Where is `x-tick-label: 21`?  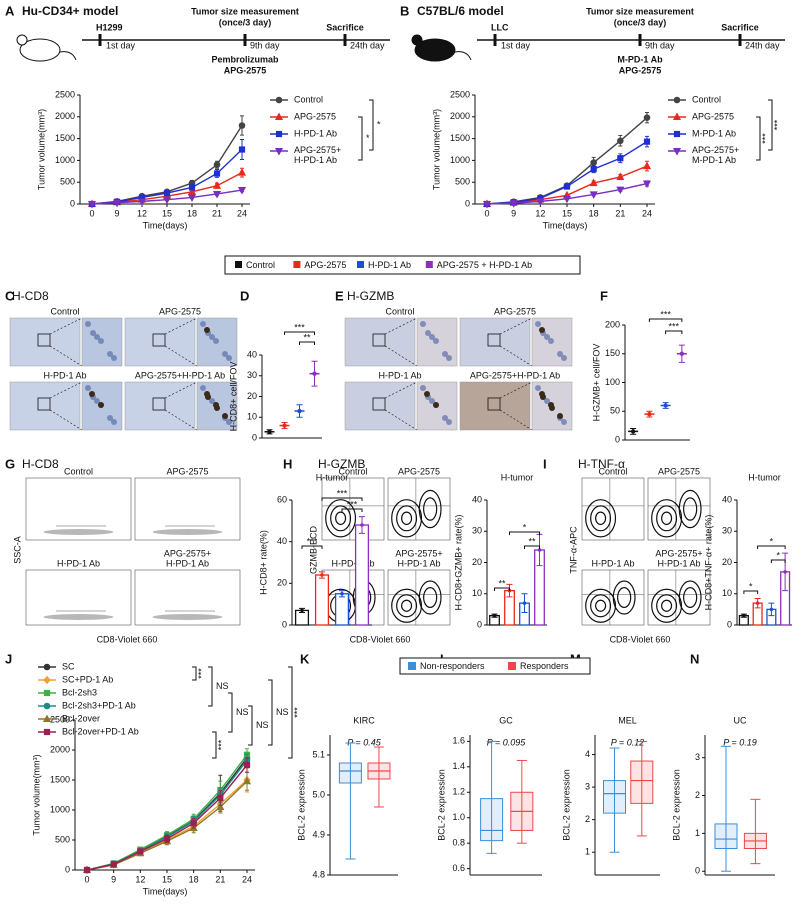
x-tick-label: 21 is located at coordinates (217, 213).